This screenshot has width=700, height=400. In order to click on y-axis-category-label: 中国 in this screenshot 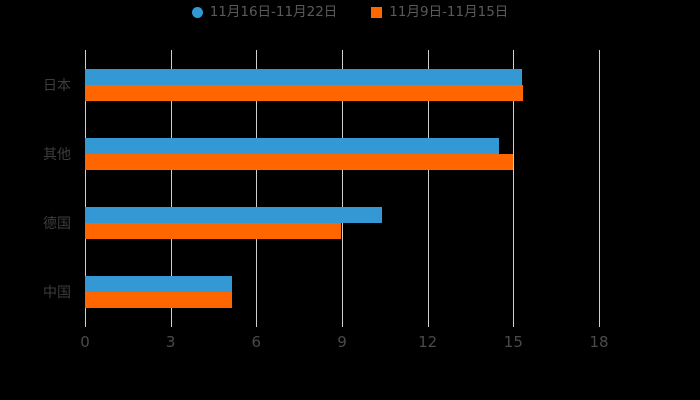, I will do `click(57, 293)`.